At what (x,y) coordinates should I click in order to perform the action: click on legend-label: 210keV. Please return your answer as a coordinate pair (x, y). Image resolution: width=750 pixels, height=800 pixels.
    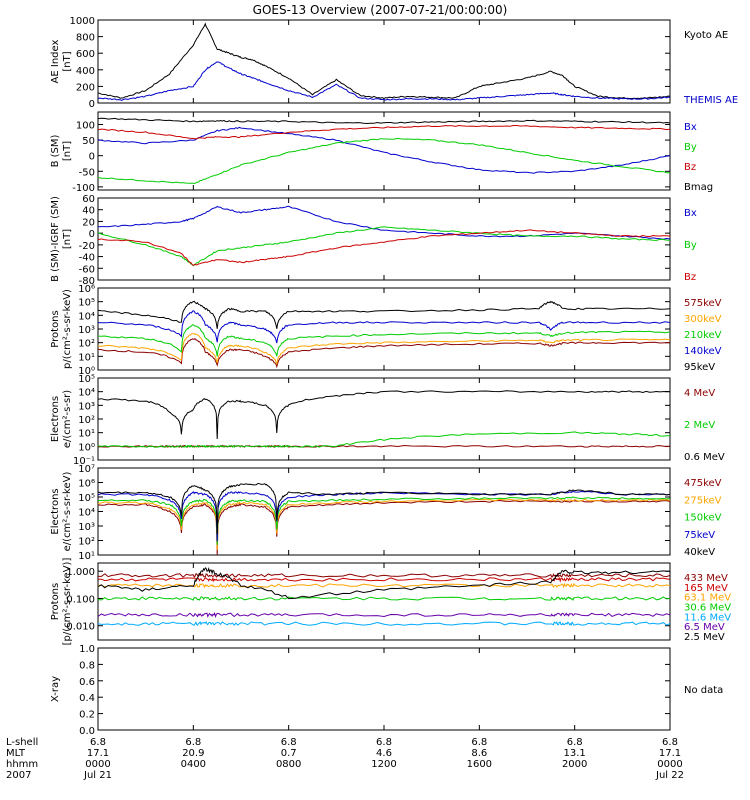
    Looking at the image, I should click on (703, 335).